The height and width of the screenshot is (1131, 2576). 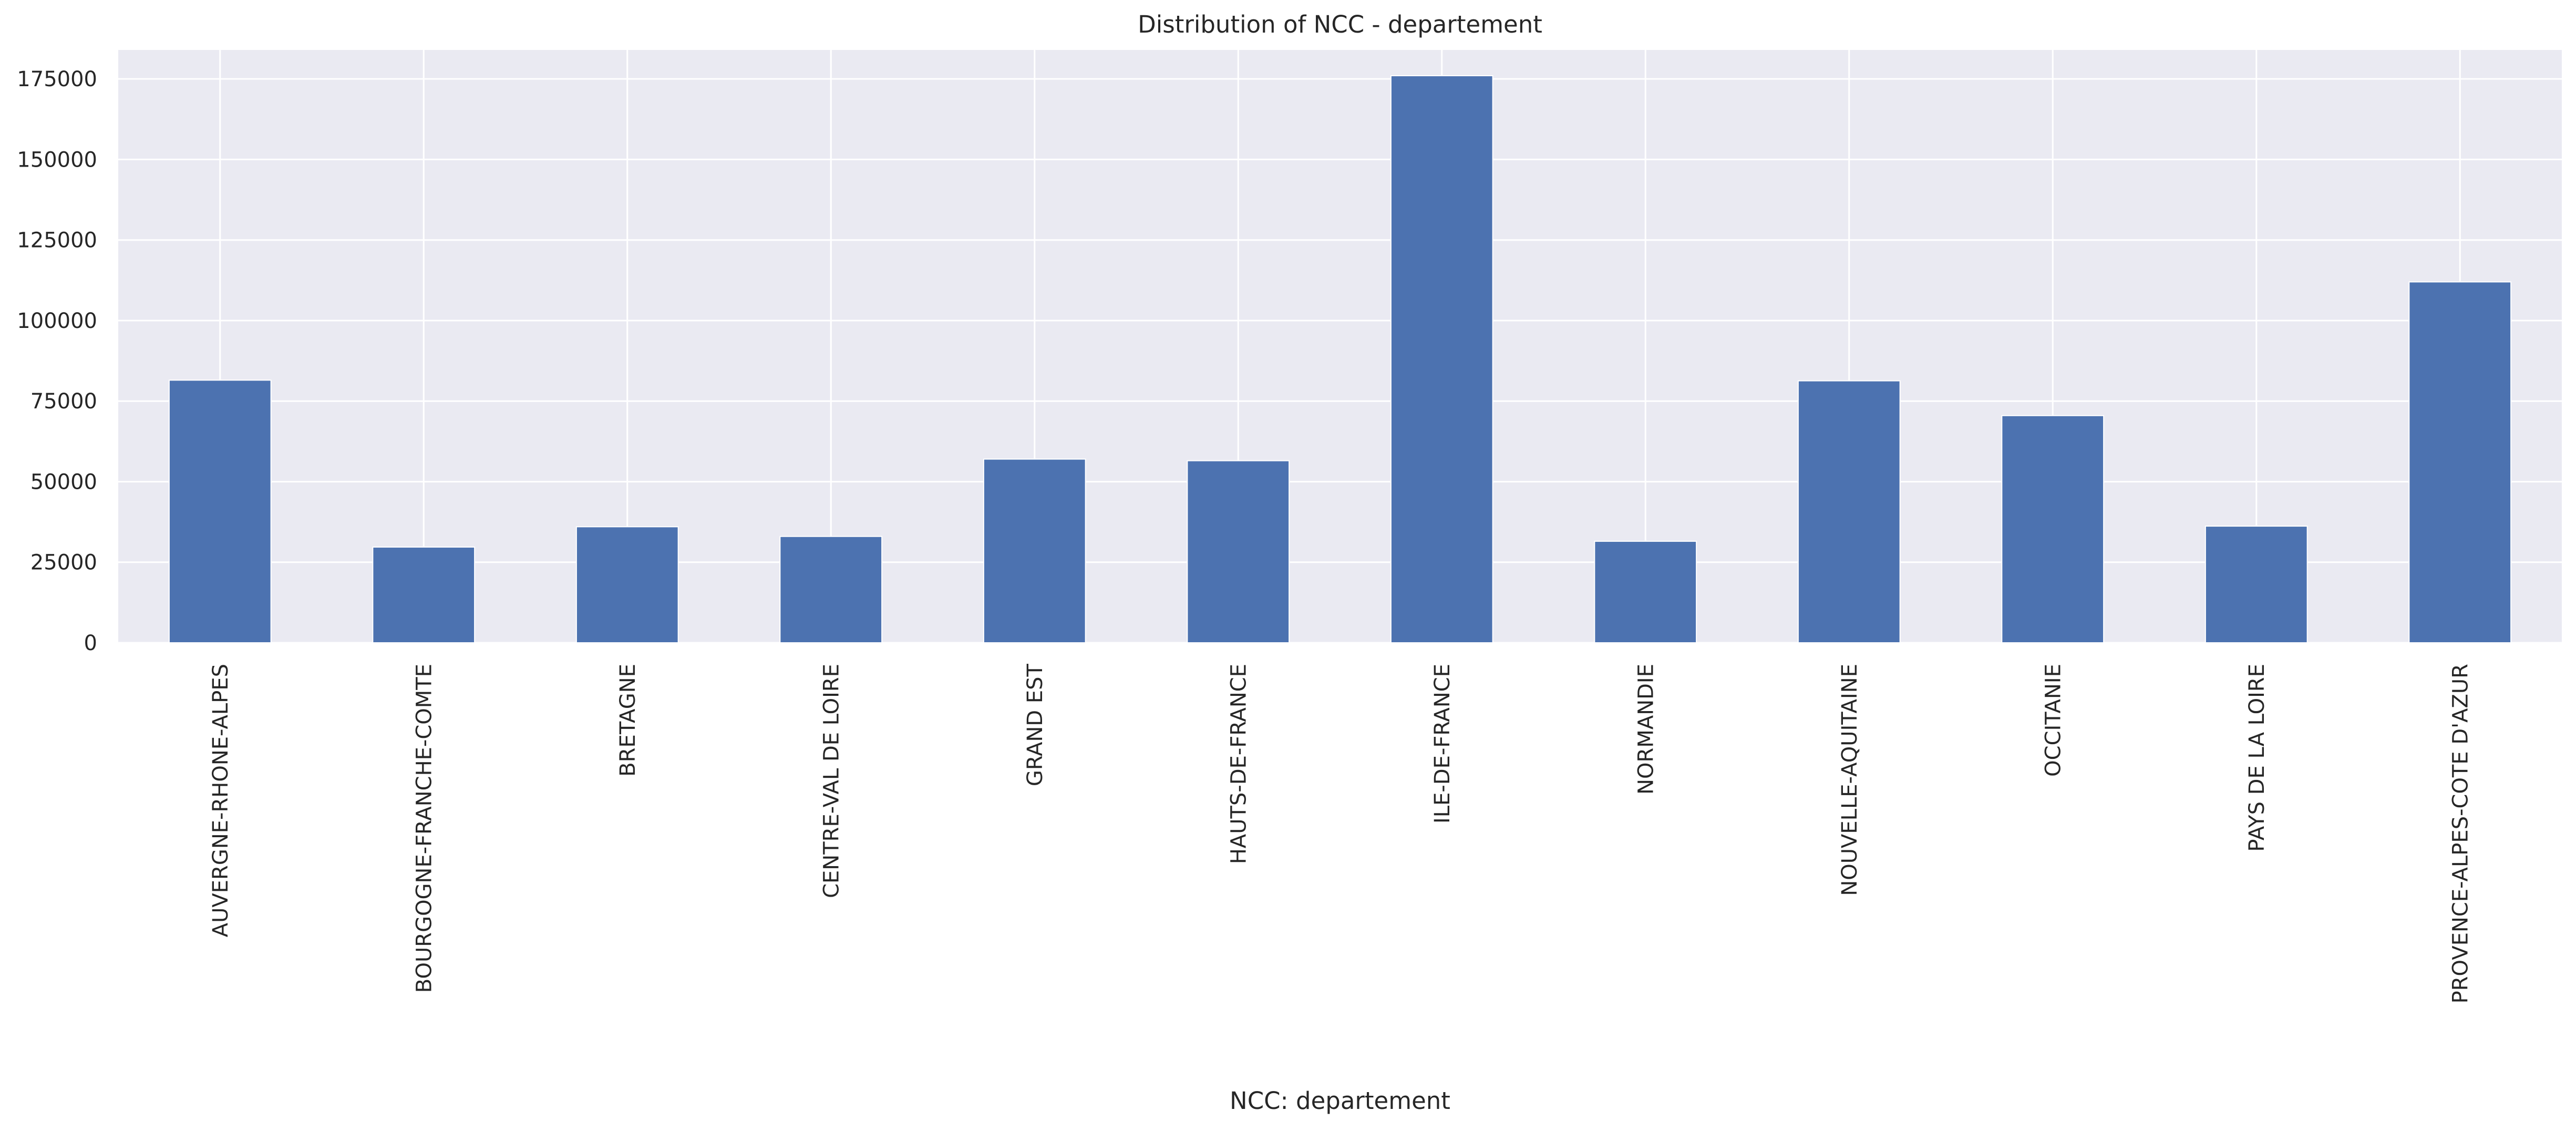 I want to click on x-tick-label: PAYS DE LA LOIRE, so click(x=2257, y=758).